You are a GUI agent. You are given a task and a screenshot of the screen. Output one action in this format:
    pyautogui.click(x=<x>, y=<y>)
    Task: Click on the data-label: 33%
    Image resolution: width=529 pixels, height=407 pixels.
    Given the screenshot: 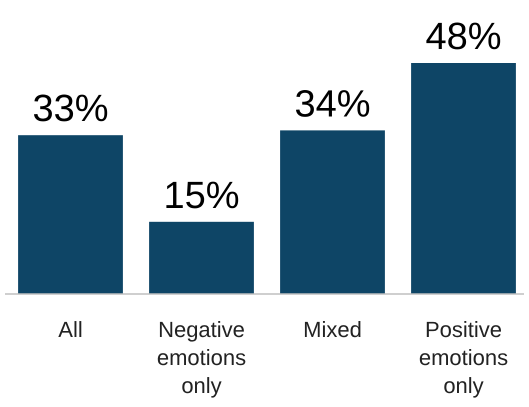 What is the action you would take?
    pyautogui.click(x=70, y=109)
    